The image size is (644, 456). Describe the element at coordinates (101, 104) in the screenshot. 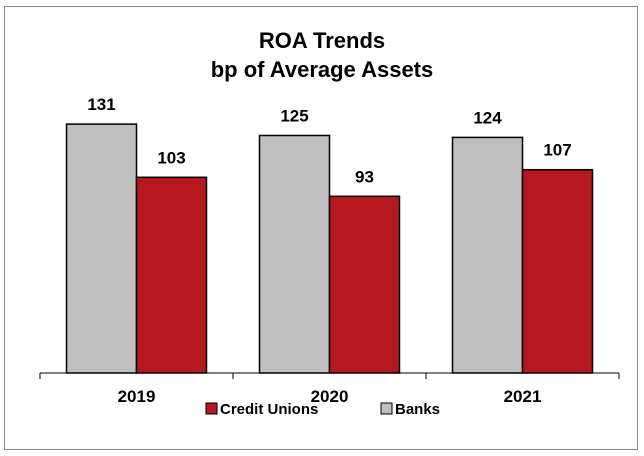

I see `data-label-banks-2019: 131` at that location.